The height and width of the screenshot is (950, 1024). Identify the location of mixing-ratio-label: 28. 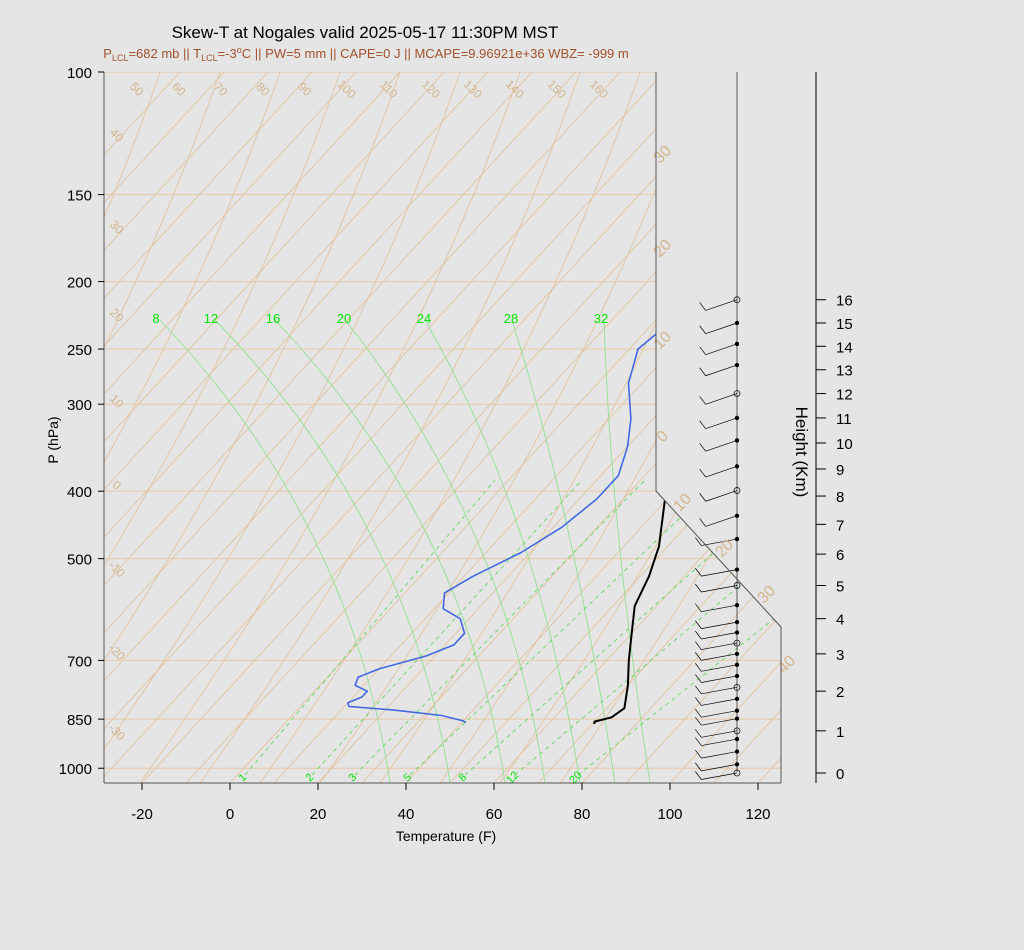
(511, 318).